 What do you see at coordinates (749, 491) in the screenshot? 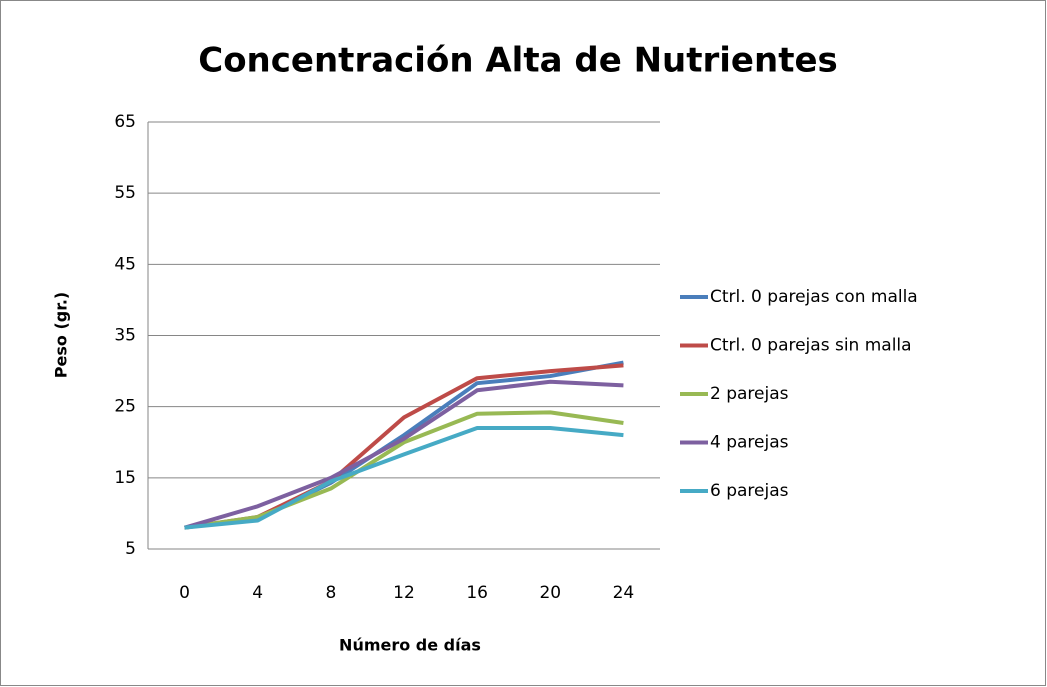
I see `legend-label: 6 parejas` at bounding box center [749, 491].